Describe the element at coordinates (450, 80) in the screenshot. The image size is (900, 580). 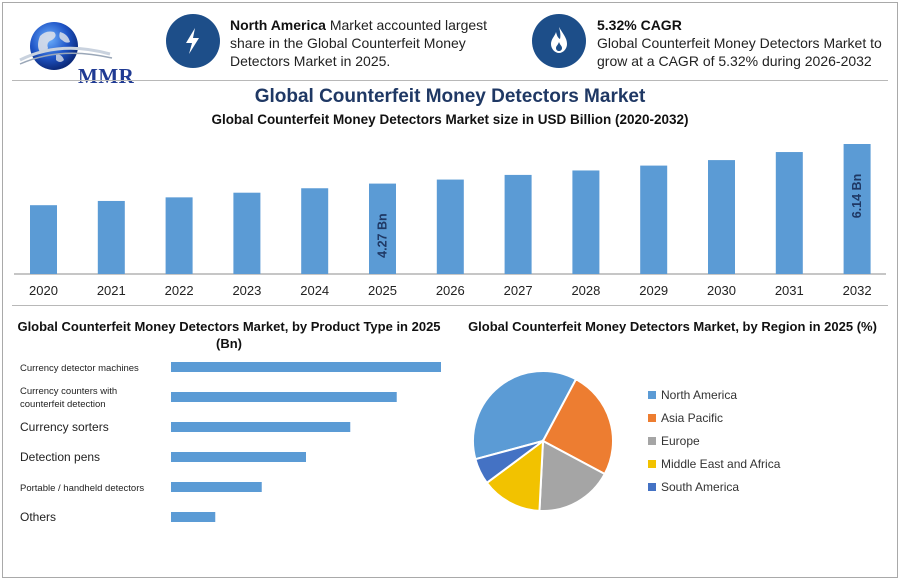
I see `header-divider` at that location.